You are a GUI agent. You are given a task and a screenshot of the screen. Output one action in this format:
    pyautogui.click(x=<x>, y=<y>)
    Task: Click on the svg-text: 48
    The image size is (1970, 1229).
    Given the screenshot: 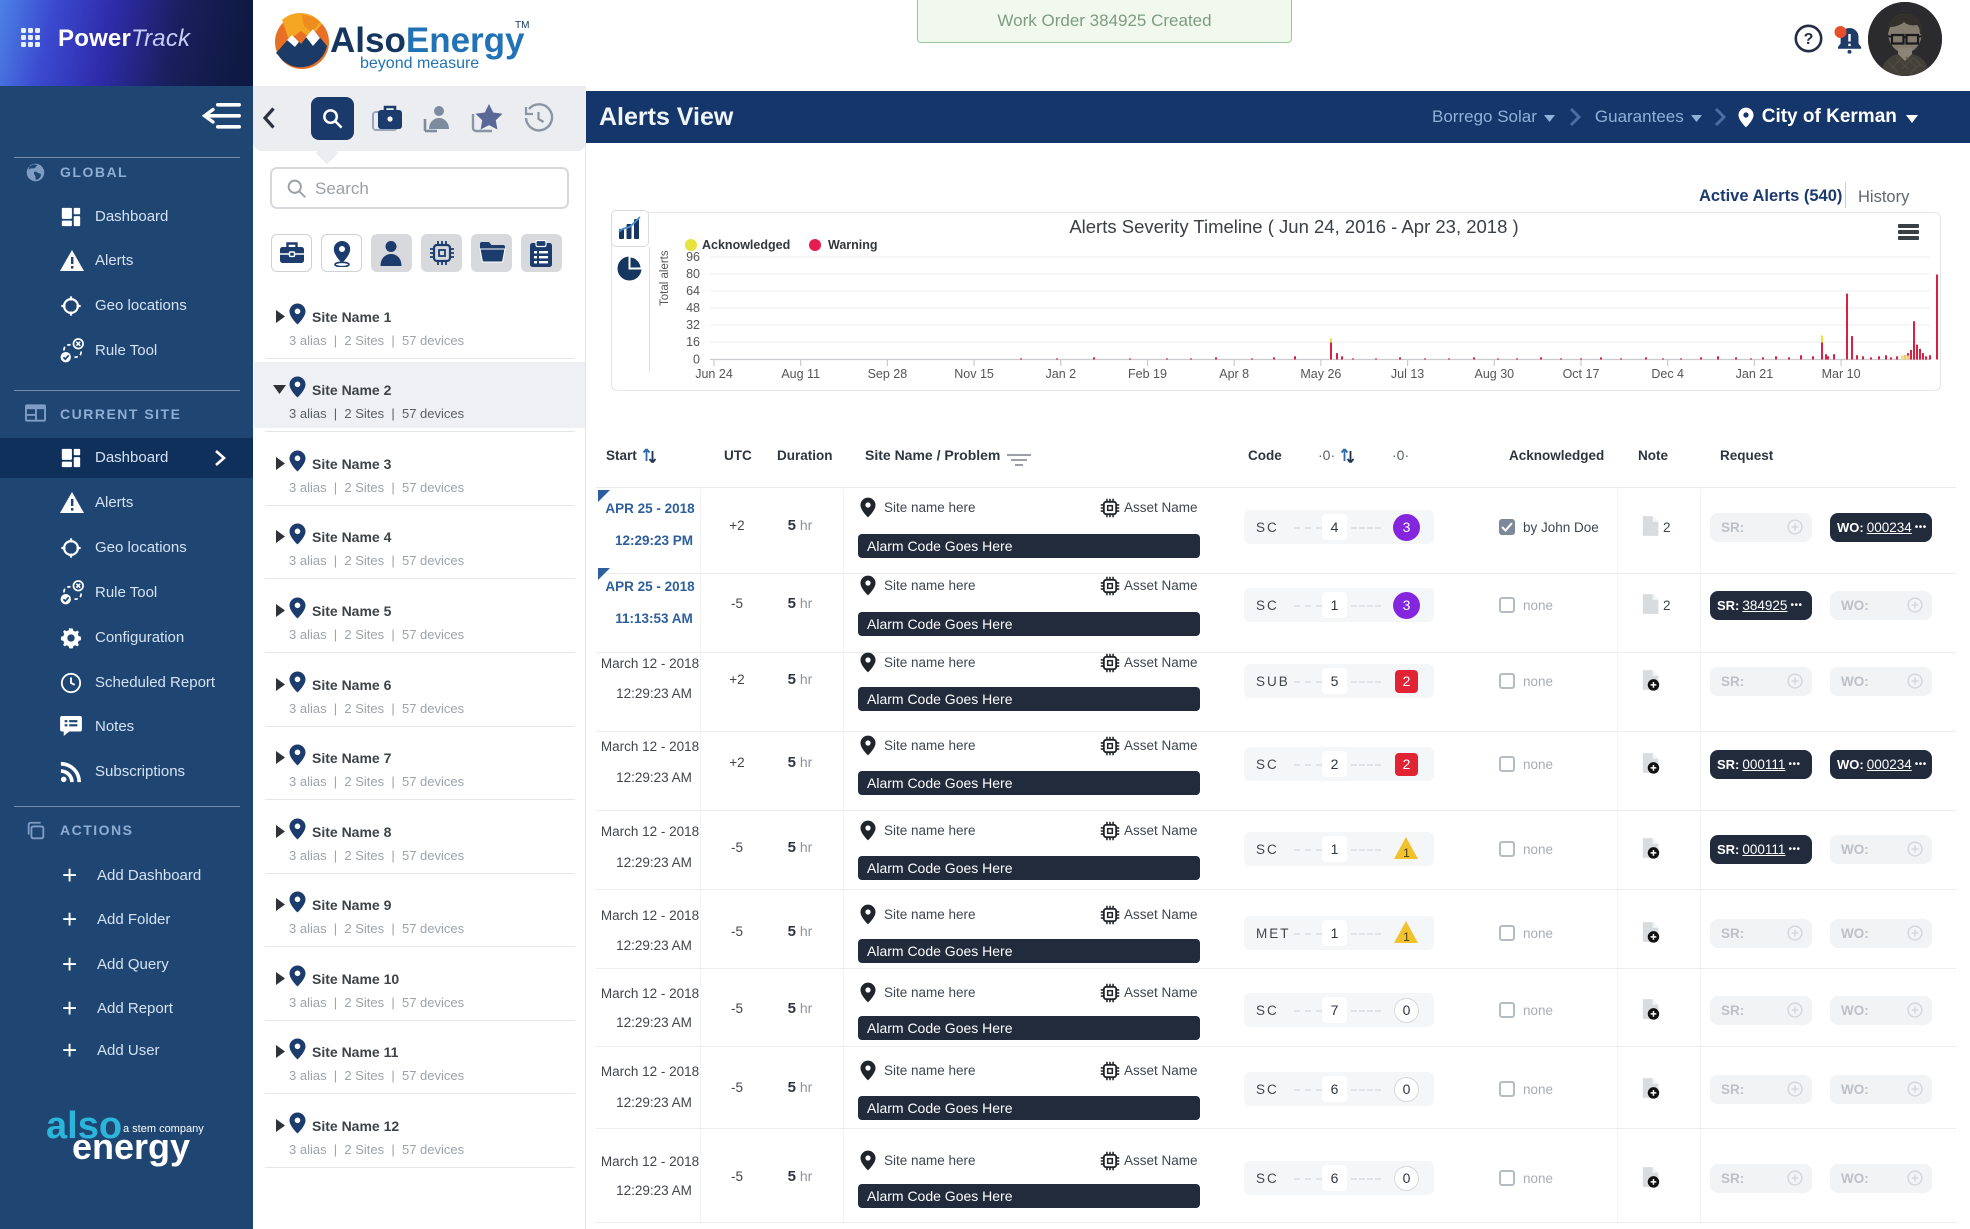 What is the action you would take?
    pyautogui.click(x=693, y=308)
    